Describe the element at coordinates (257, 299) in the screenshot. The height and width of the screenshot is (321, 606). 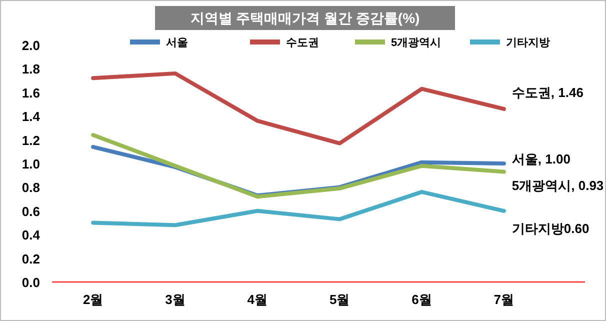
I see `x-tick-label: 4월` at that location.